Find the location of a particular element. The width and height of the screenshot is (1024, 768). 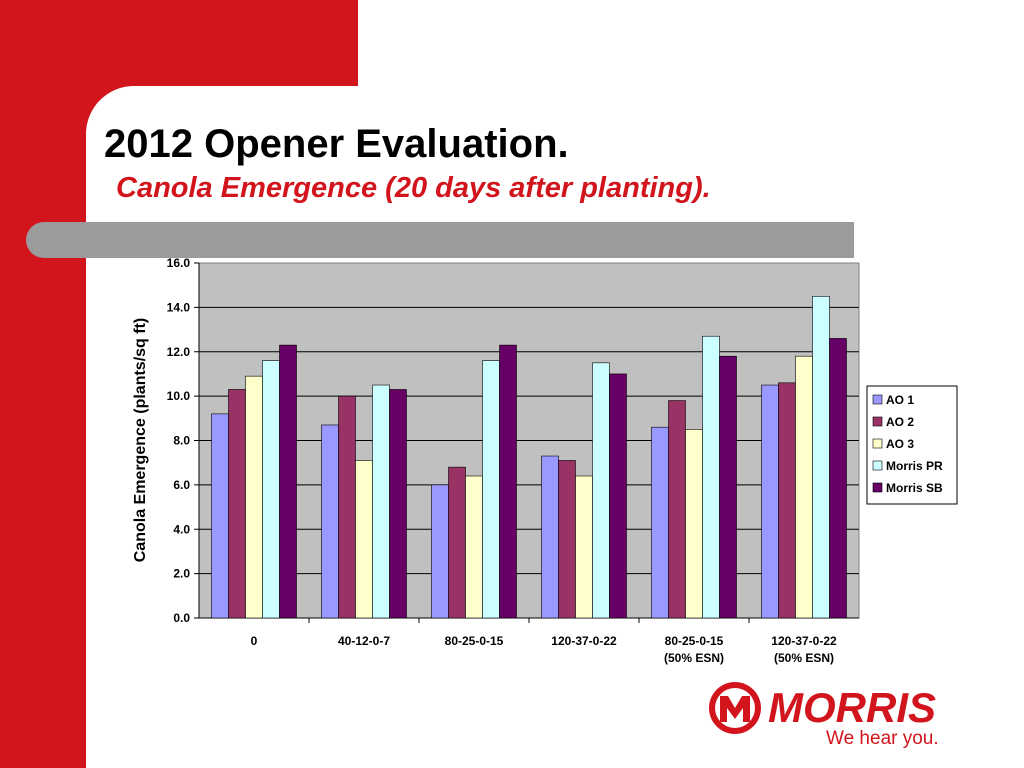

y-tick-label: 6.0 is located at coordinates (181, 485).